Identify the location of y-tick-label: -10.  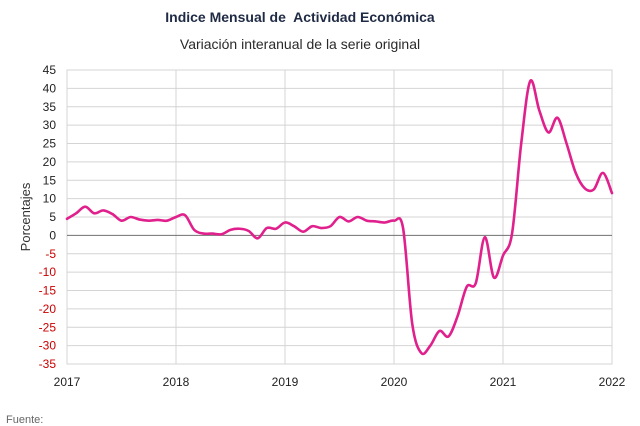
(48, 272).